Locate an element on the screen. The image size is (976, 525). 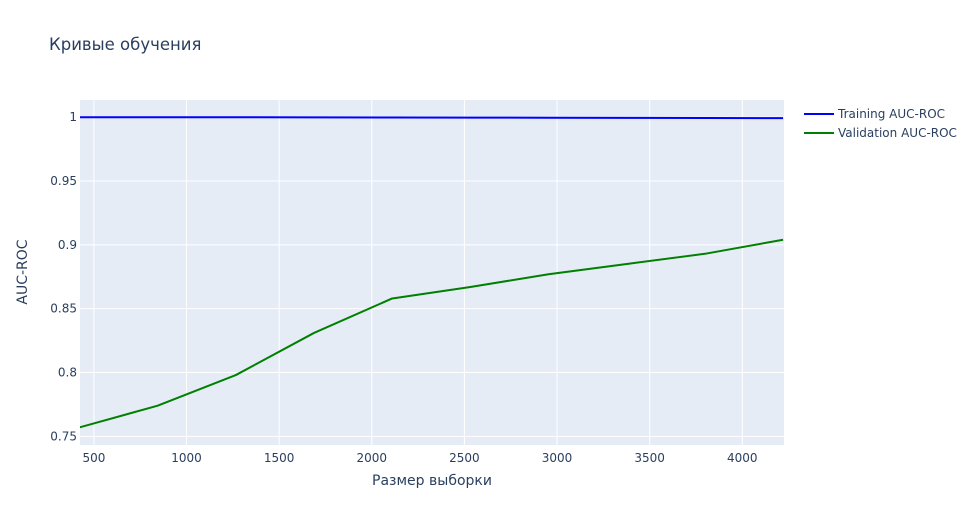
x-tick-label: 1500 is located at coordinates (279, 458).